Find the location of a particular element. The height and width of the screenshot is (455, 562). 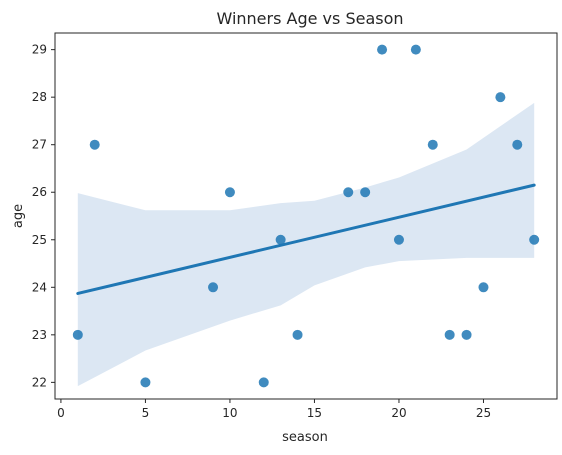

x-tick-label: 5 is located at coordinates (146, 413).